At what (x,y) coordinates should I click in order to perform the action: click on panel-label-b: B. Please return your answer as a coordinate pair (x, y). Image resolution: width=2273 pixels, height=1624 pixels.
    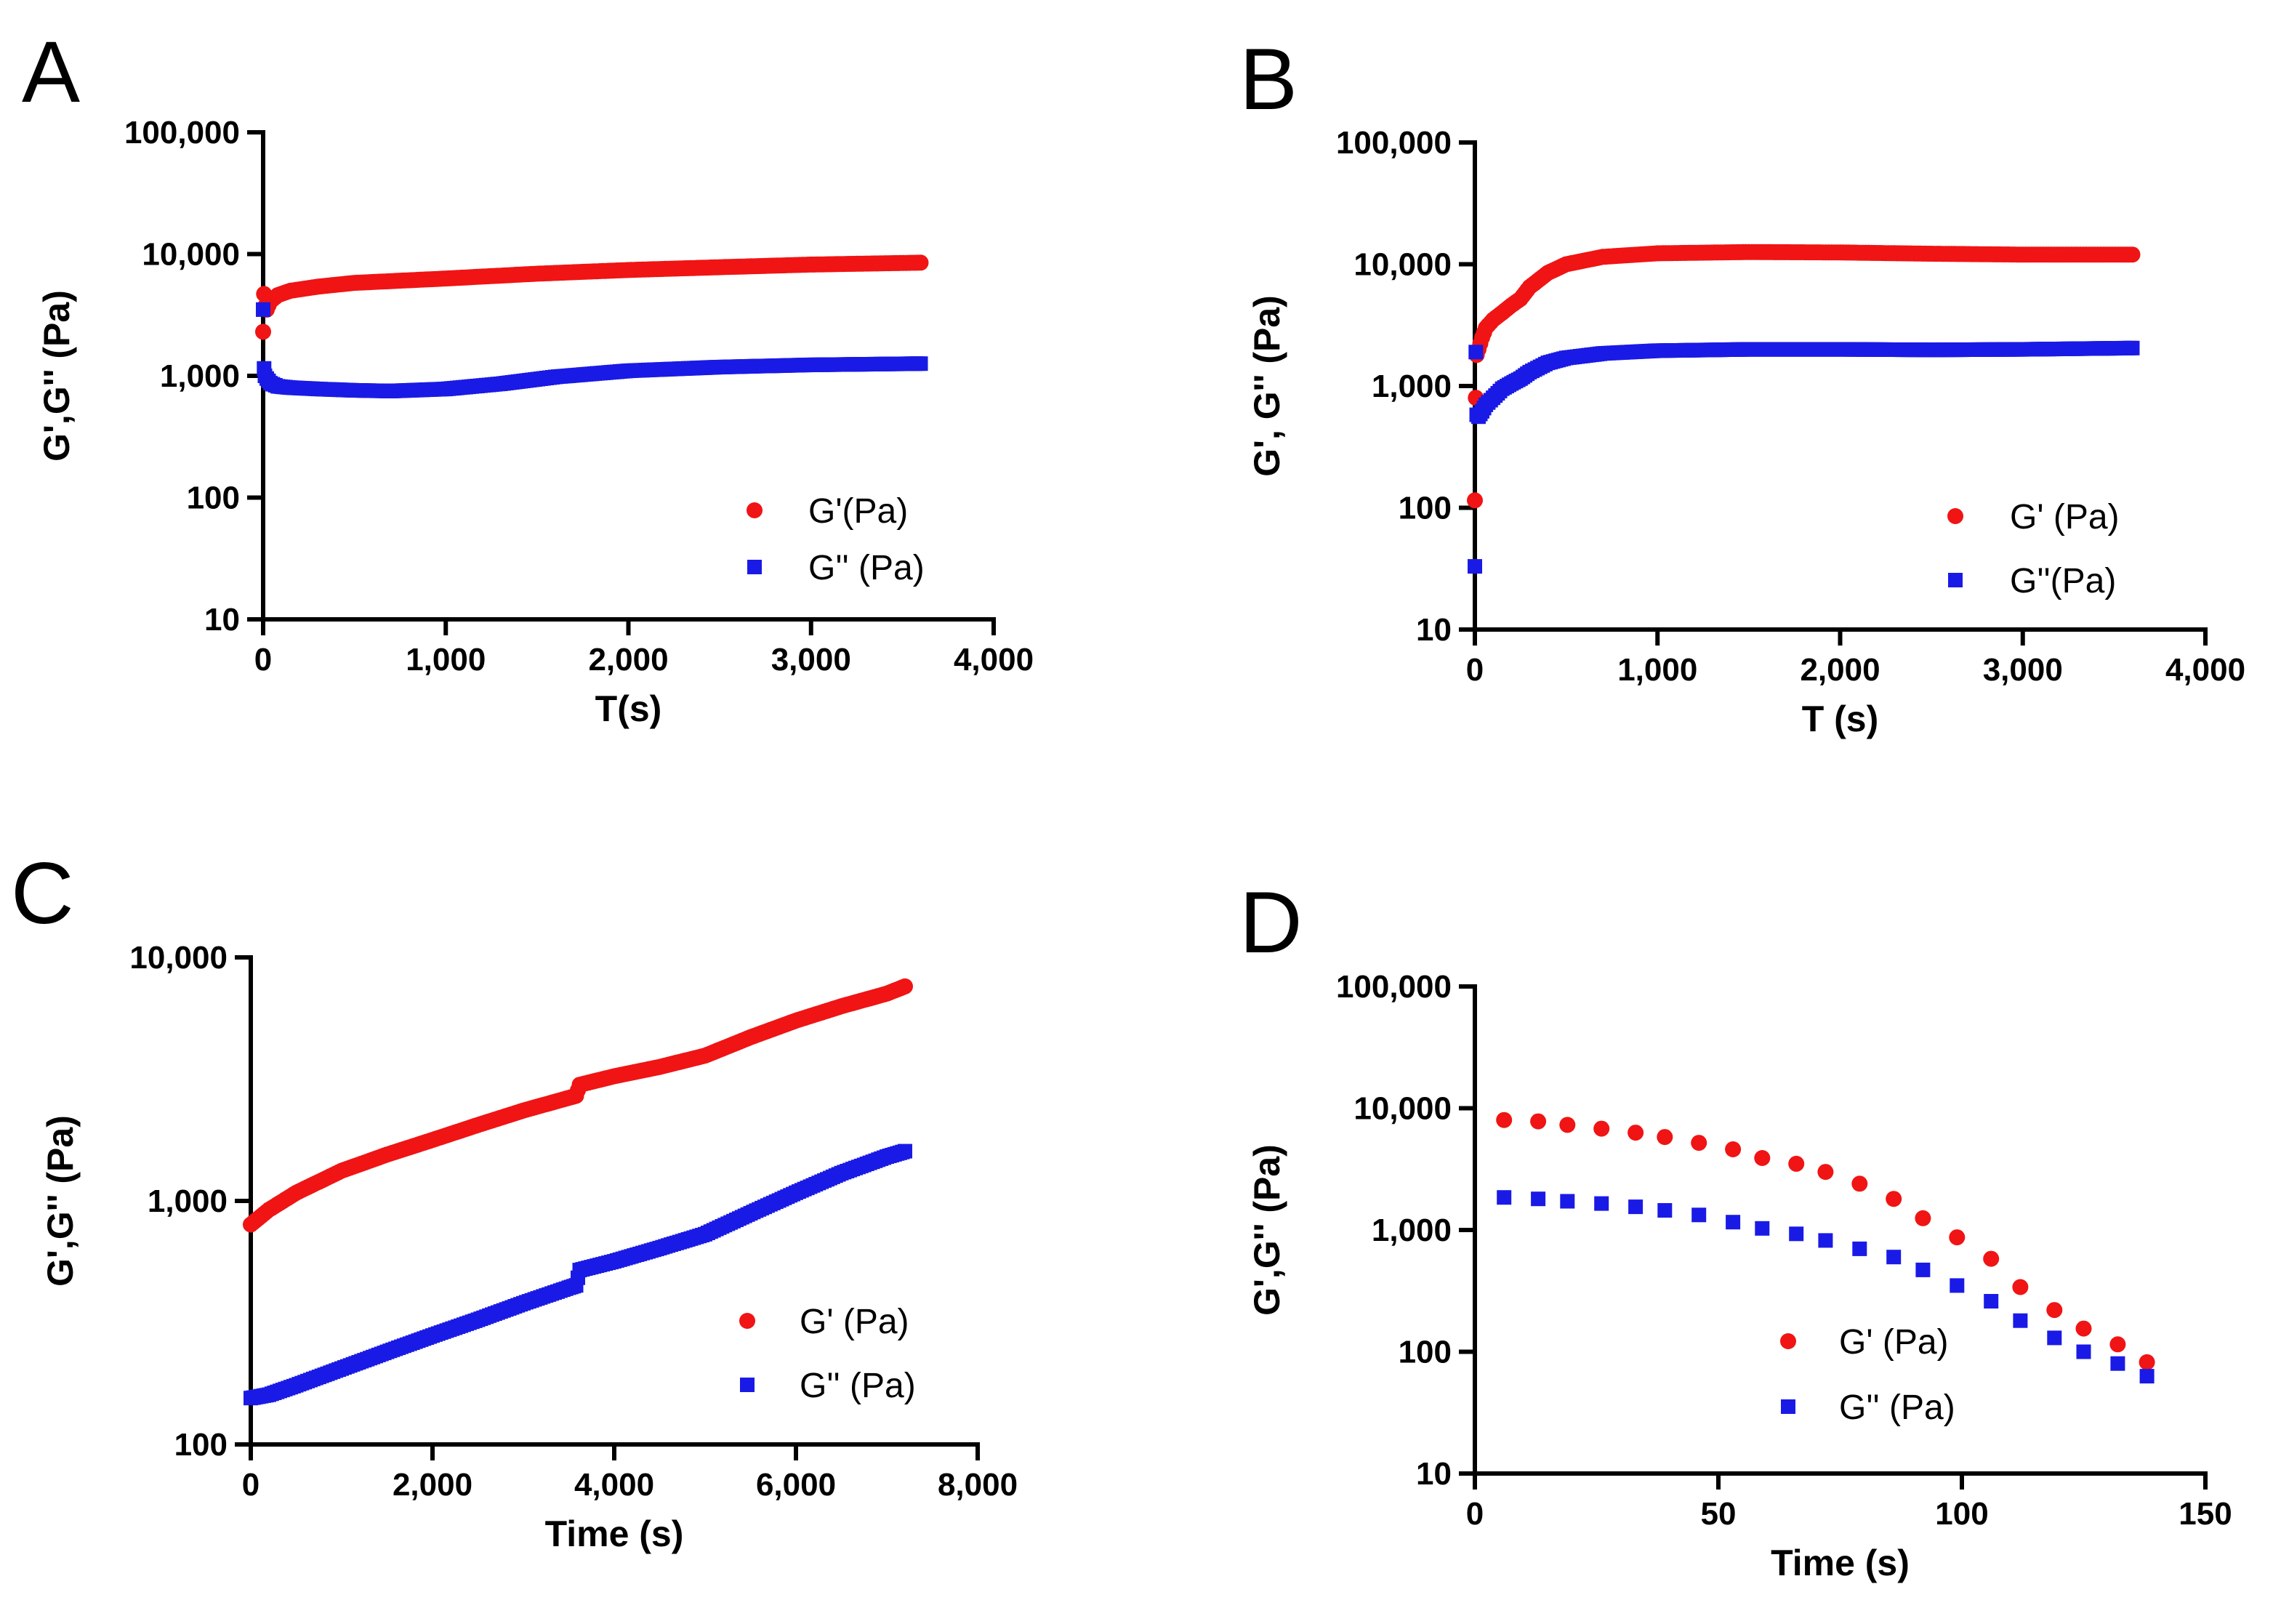
    Looking at the image, I should click on (1268, 79).